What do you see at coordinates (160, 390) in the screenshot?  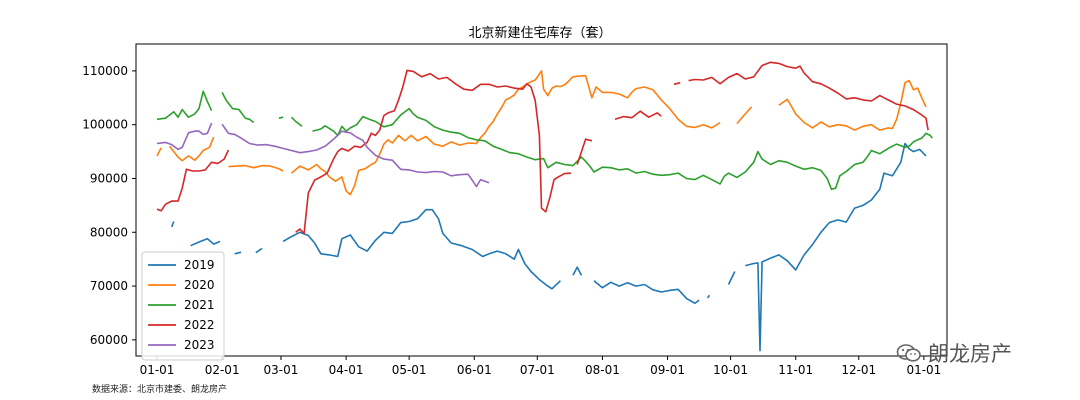 I see `source-note: 数据来源：北京市建委、朗龙房产` at bounding box center [160, 390].